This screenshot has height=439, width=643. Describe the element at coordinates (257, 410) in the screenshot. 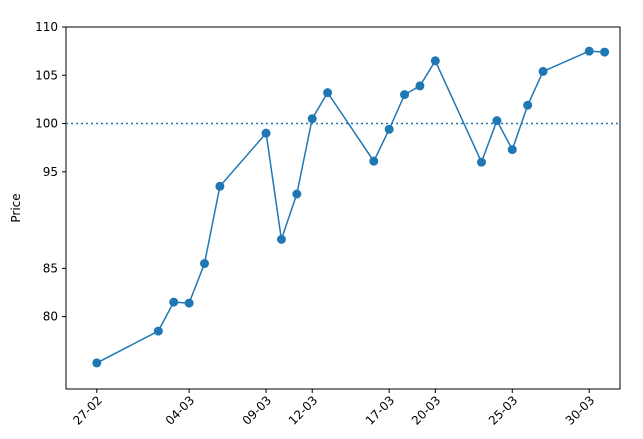

I see `x-tick-label: 09-03` at that location.